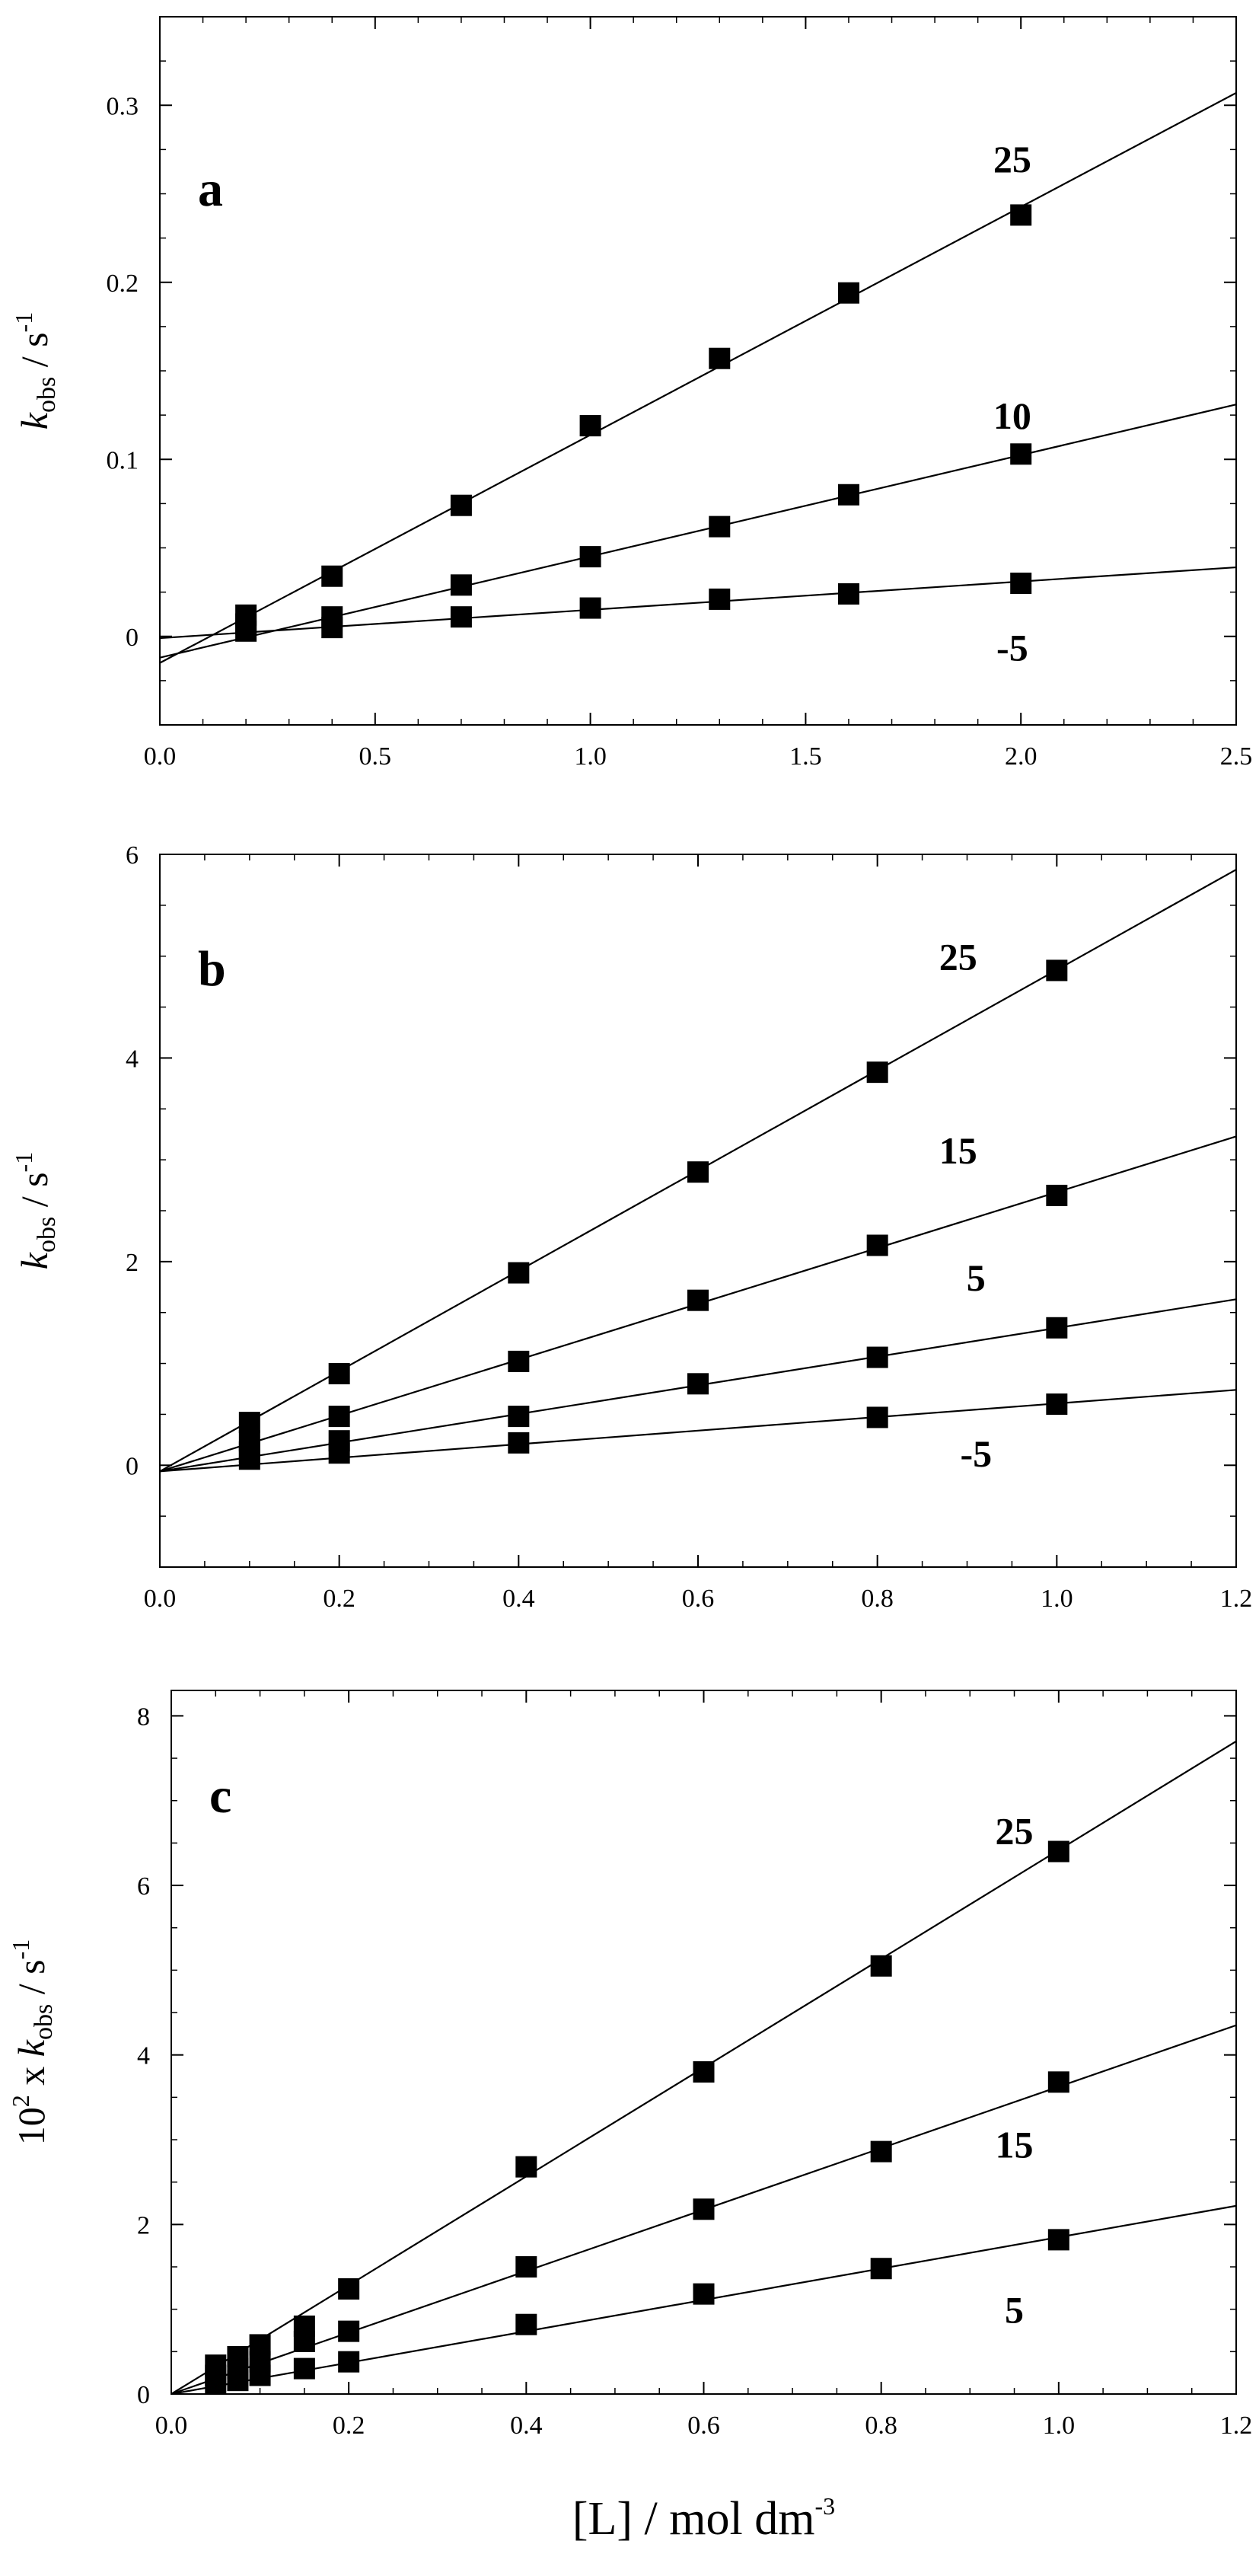  What do you see at coordinates (220, 1796) in the screenshot?
I see `panel-letter: c` at bounding box center [220, 1796].